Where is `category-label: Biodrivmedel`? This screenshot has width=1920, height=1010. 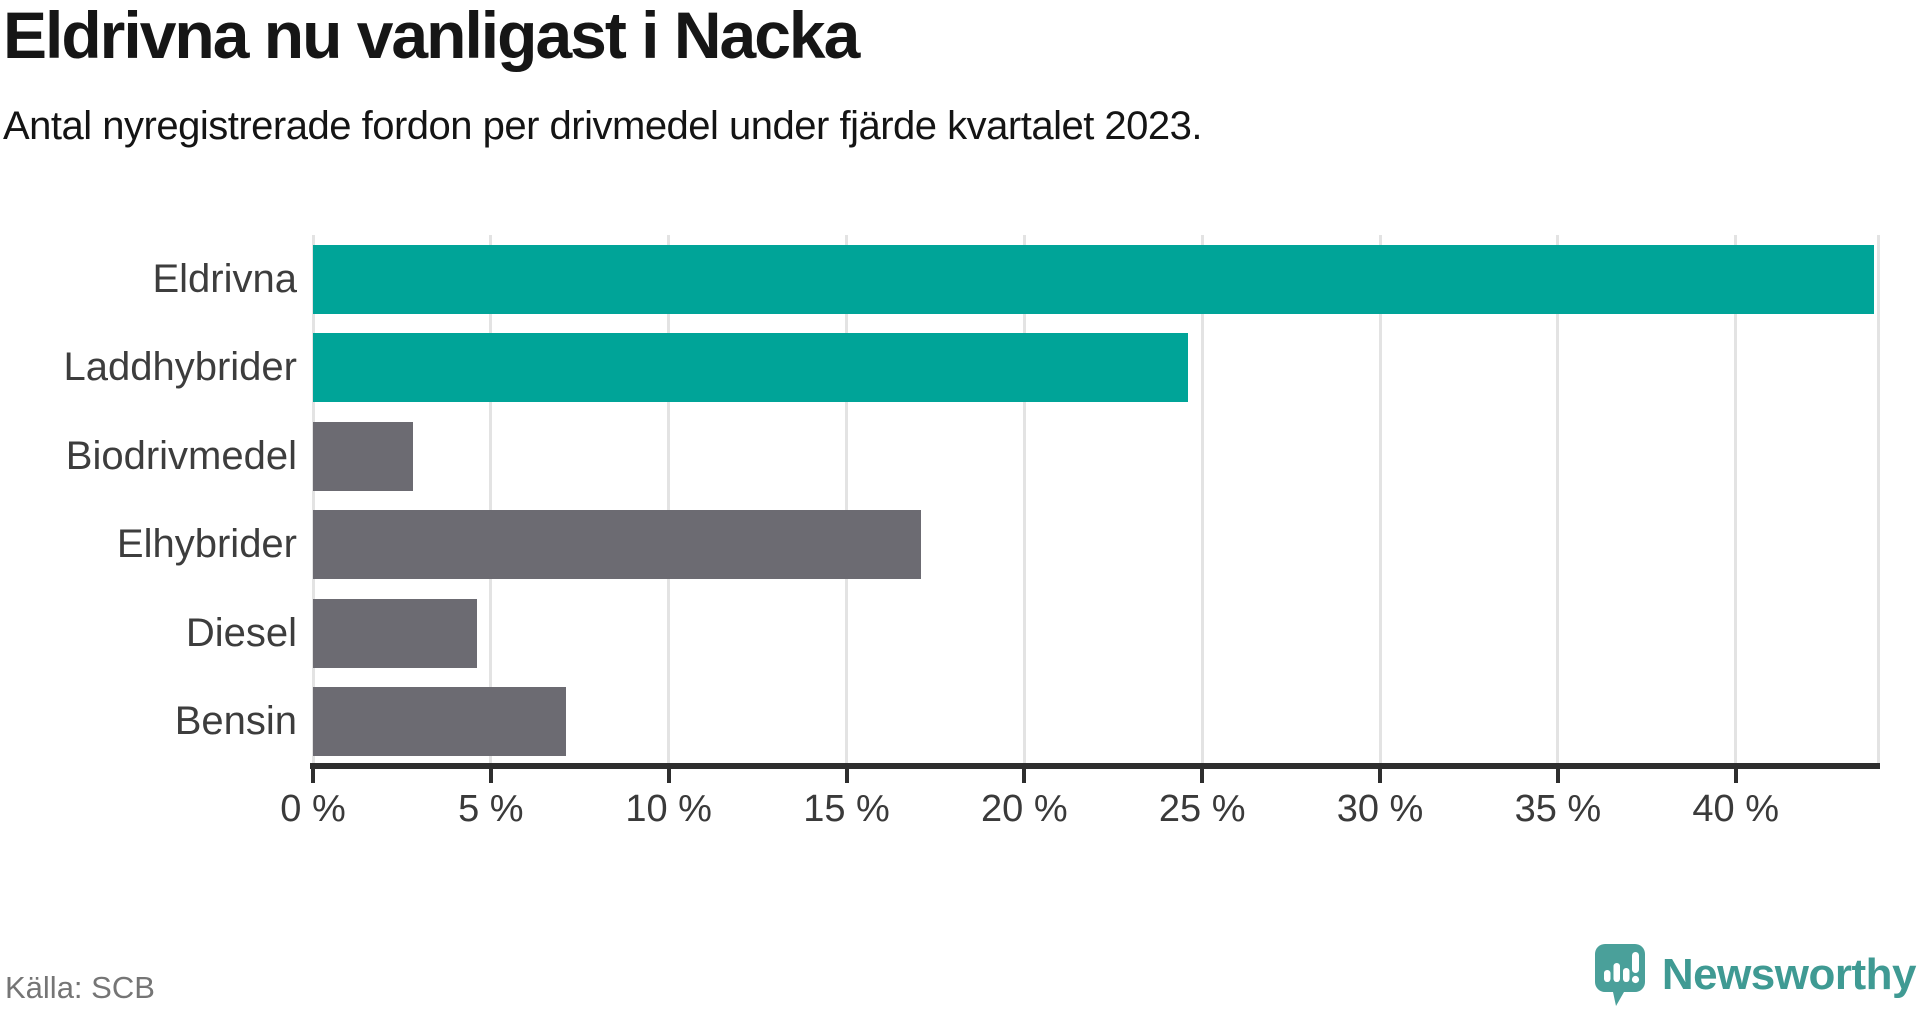 category-label: Biodrivmedel is located at coordinates (181, 455).